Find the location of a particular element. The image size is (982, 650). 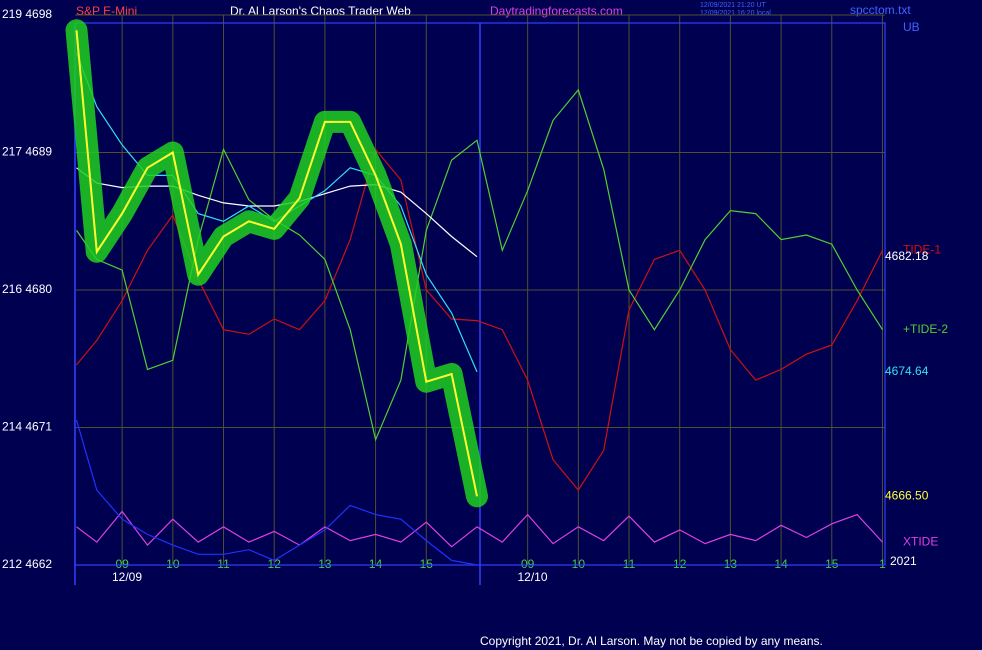

value-label: 4674.64 is located at coordinates (907, 371).